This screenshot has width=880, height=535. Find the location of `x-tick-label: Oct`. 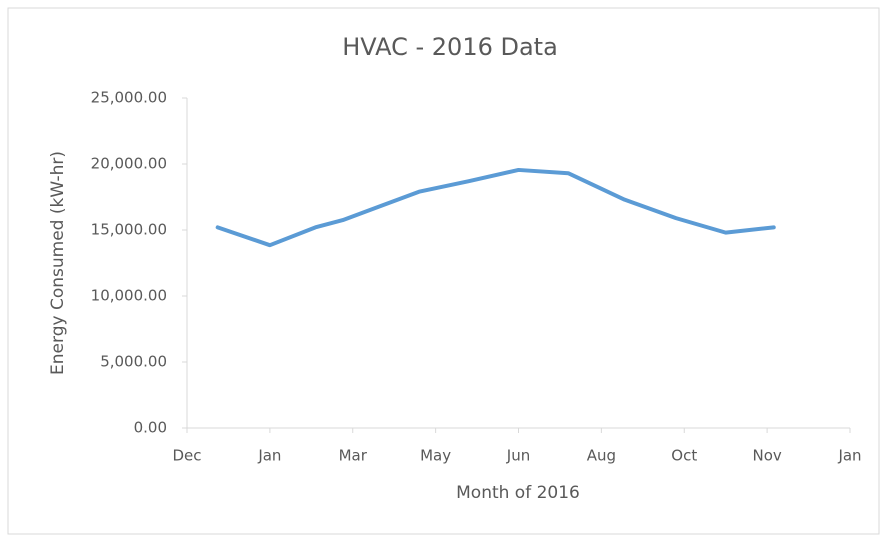

x-tick-label: Oct is located at coordinates (684, 456).